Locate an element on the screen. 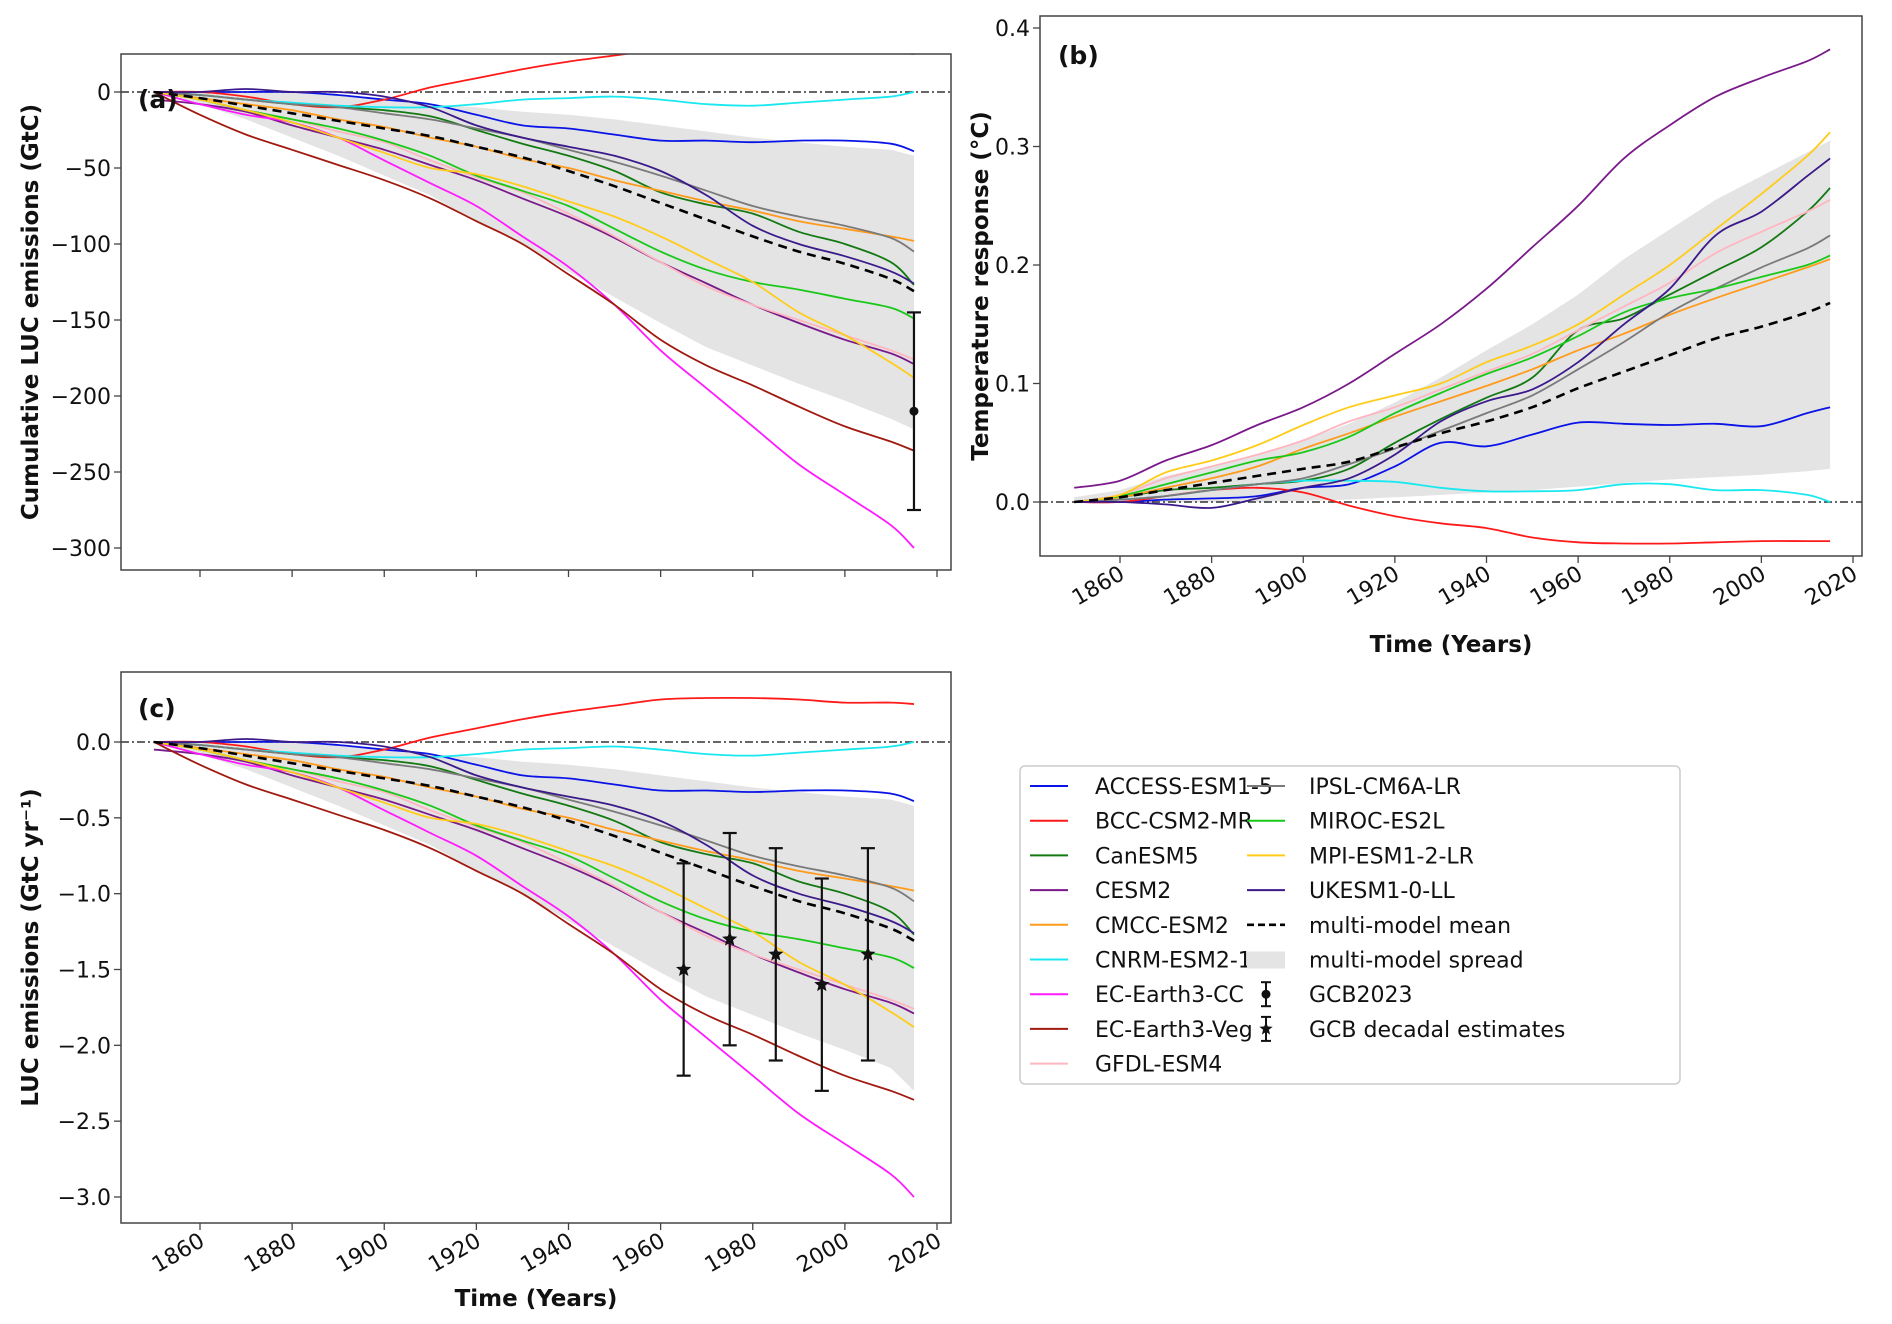 The image size is (1892, 1324). legend-frame is located at coordinates (1350, 925).